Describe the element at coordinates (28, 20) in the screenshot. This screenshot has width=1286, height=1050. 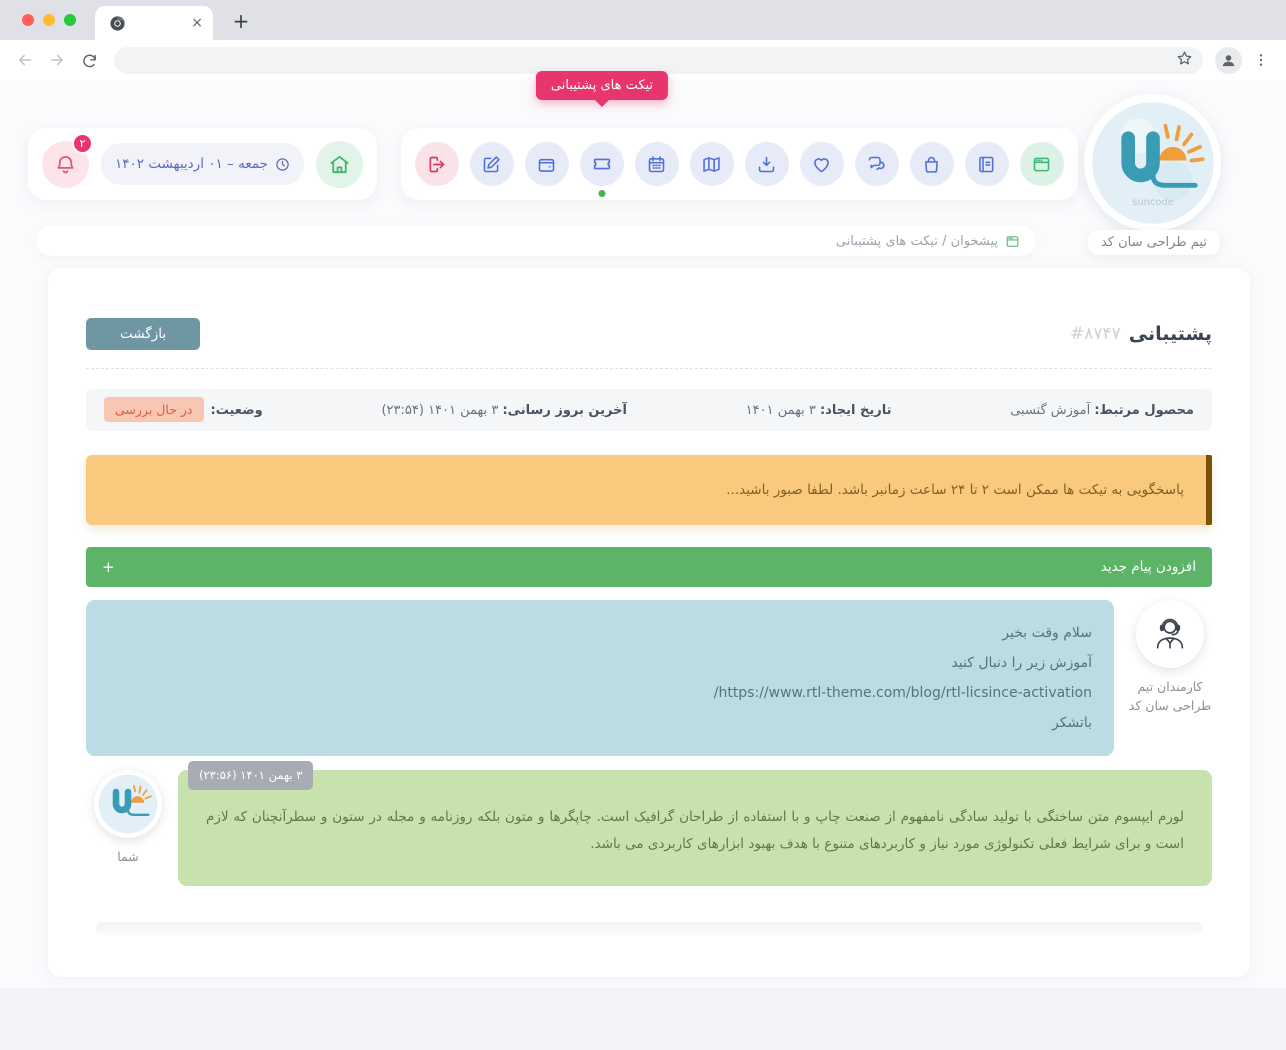
I see `close-window-button` at that location.